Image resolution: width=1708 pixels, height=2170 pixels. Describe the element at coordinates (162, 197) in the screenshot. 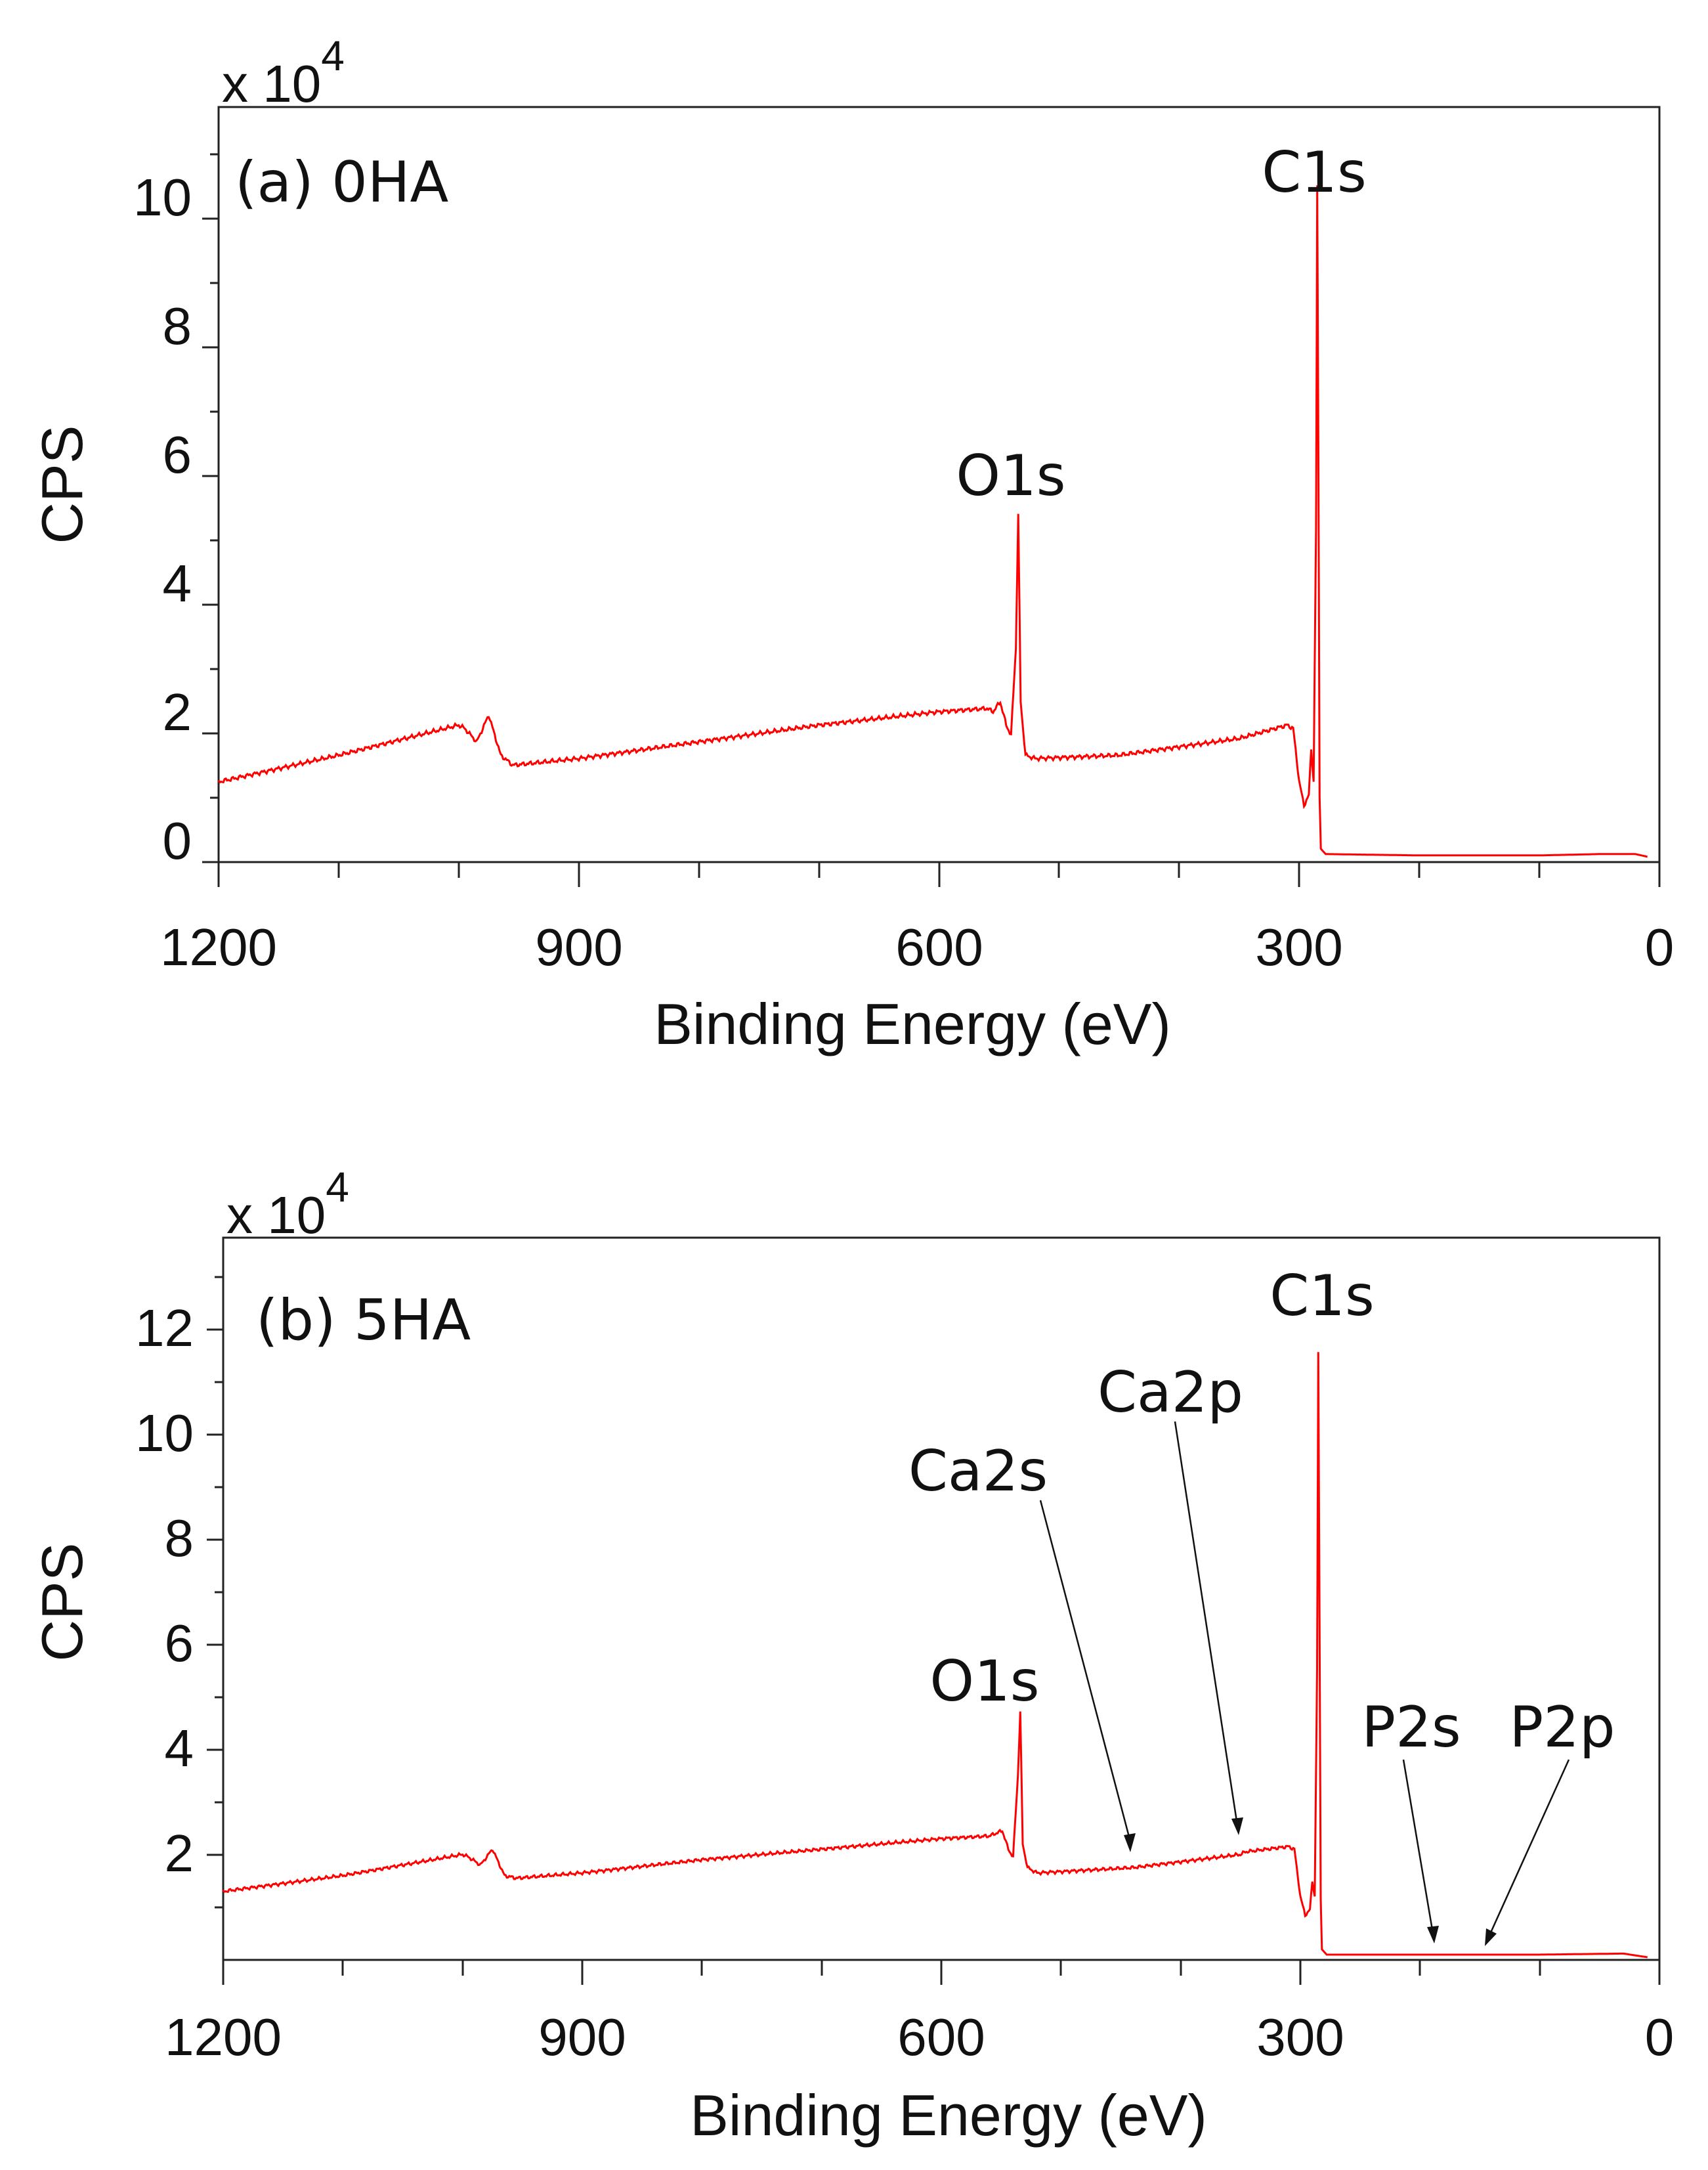

I see `panel-a-y-tick-label: 10` at that location.